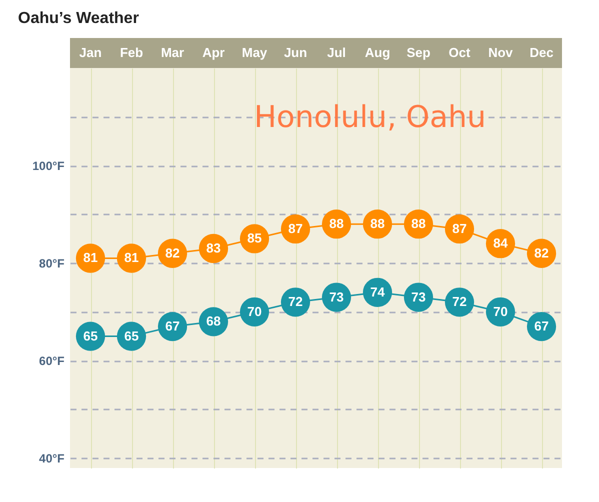 The height and width of the screenshot is (502, 599). Describe the element at coordinates (255, 52) in the screenshot. I see `x-tick-label: May` at that location.